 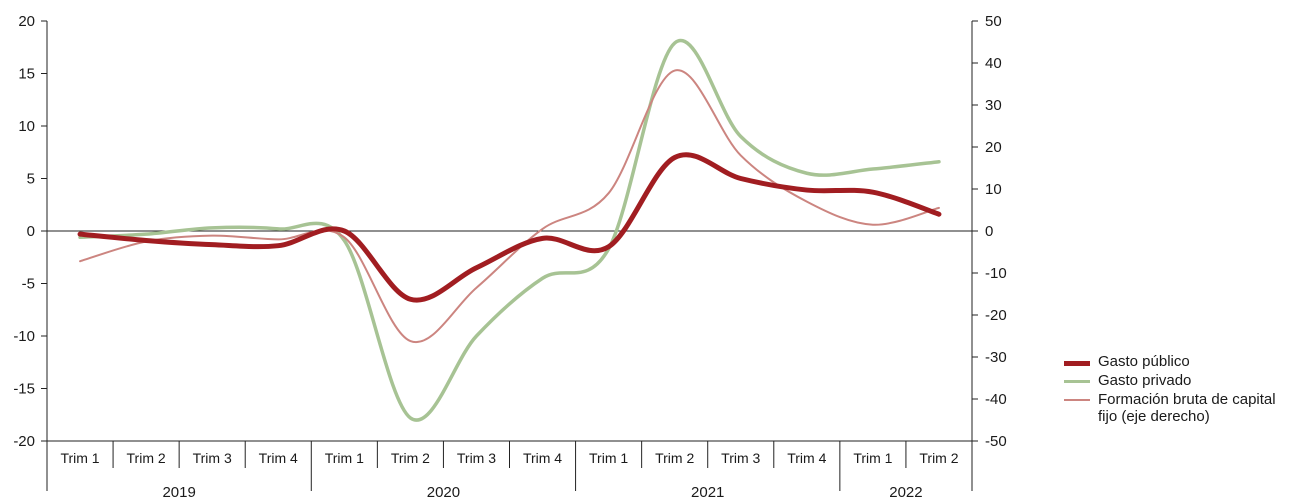 I want to click on y-right-tick-label: 30, so click(x=993, y=105).